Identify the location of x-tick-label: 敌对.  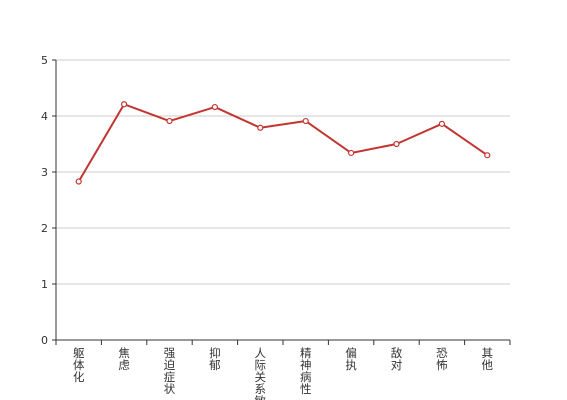
(397, 359).